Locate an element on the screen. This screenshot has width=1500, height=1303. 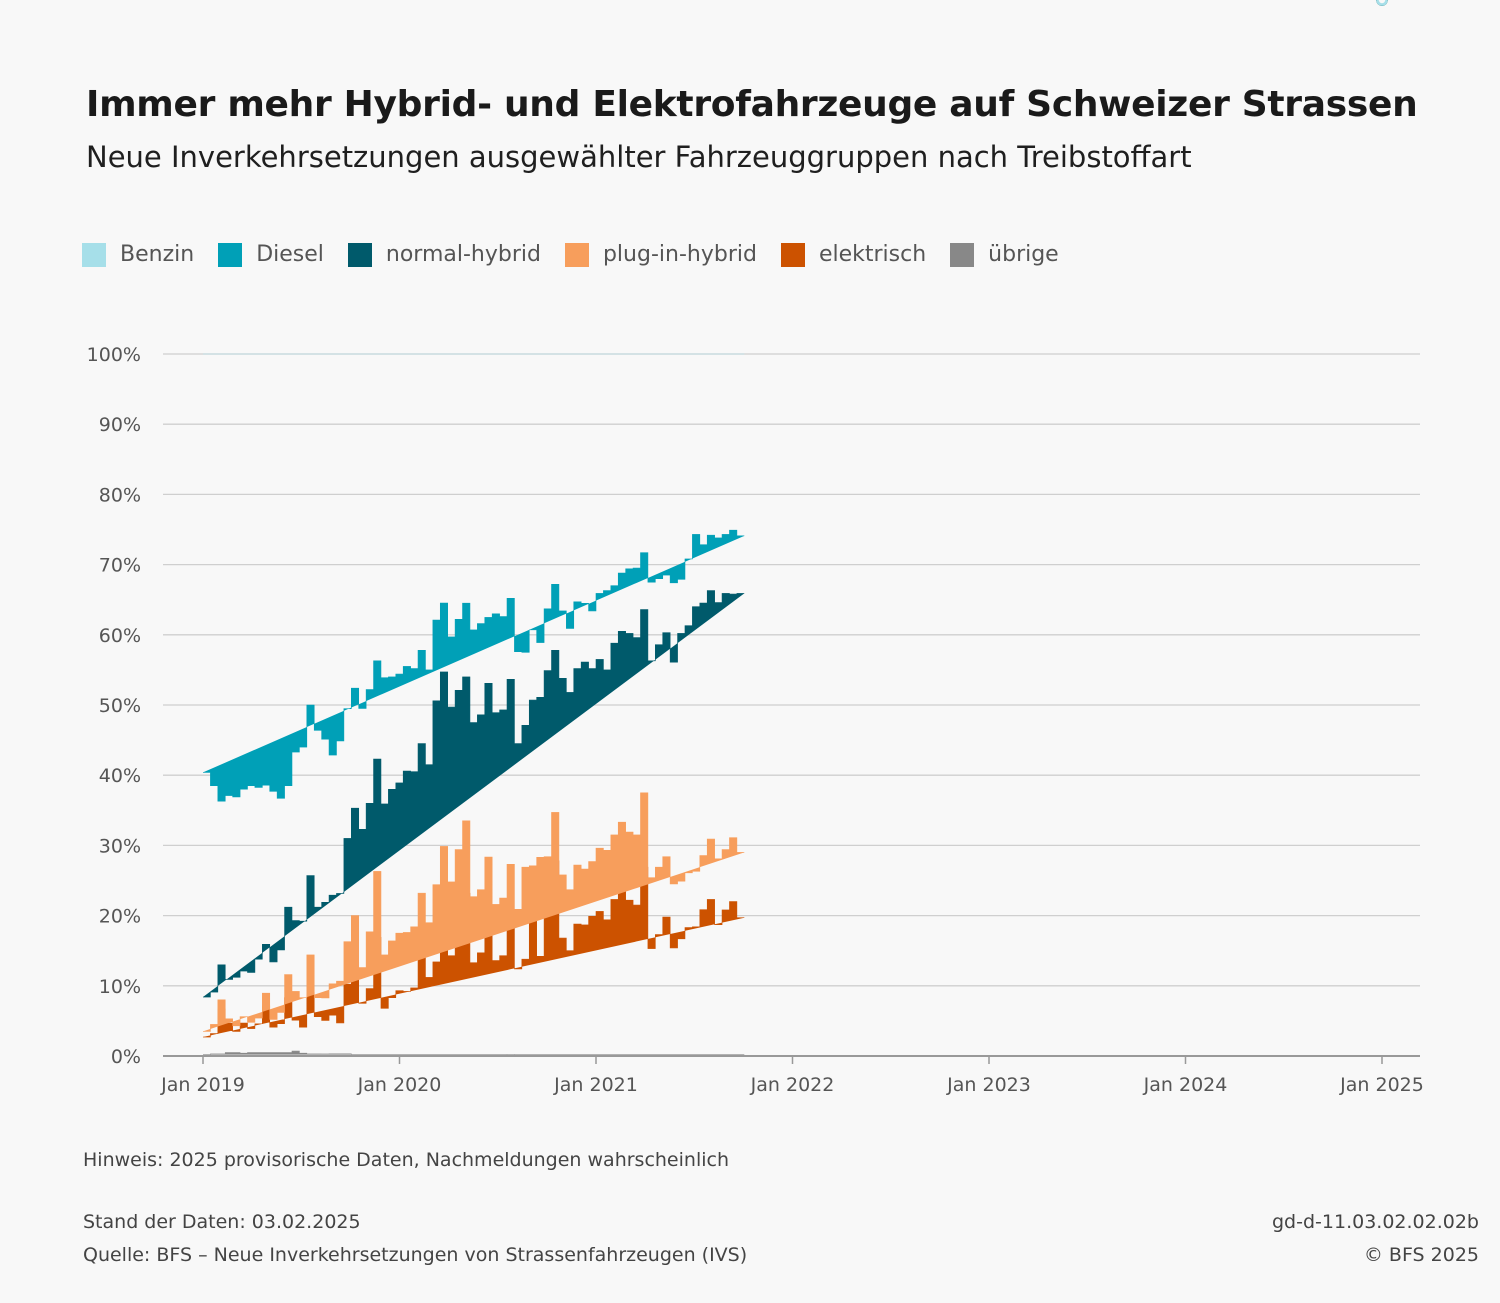
y-tick-label: 70% is located at coordinates (120, 566).